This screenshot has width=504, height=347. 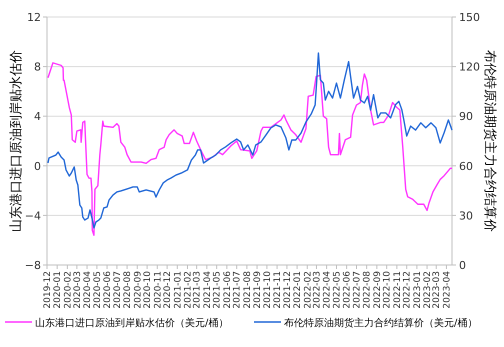 I want to click on x-tick-label: 2021-04, so click(x=207, y=289).